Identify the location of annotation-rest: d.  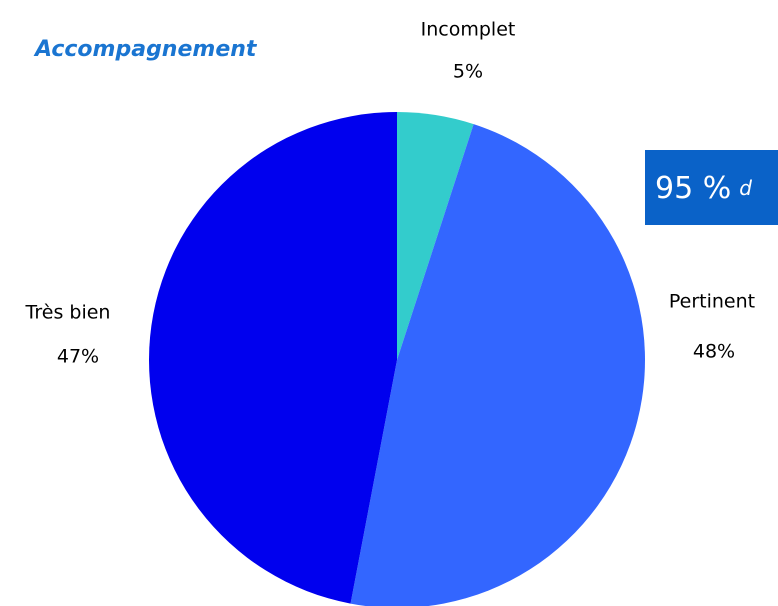
(745, 188).